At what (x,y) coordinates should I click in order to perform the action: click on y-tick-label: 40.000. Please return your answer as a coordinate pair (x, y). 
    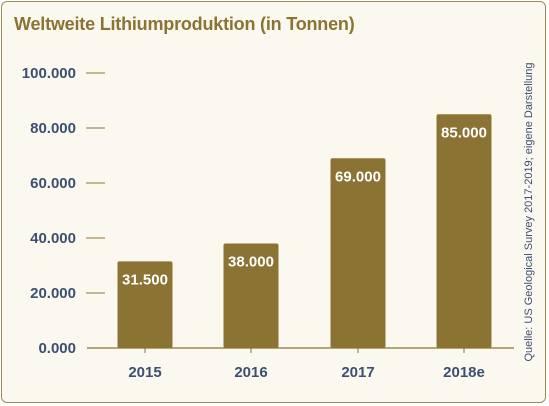
    Looking at the image, I should click on (53, 238).